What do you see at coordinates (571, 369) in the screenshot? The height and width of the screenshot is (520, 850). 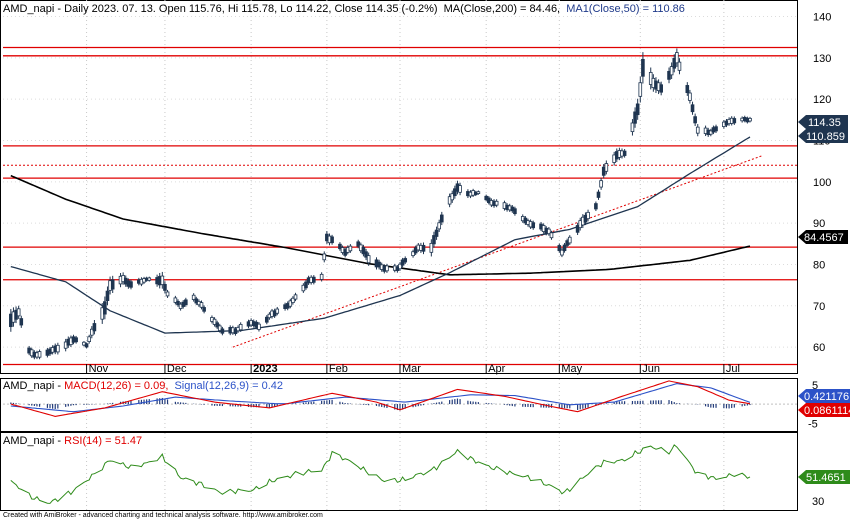 I see `x-tick-label: May` at bounding box center [571, 369].